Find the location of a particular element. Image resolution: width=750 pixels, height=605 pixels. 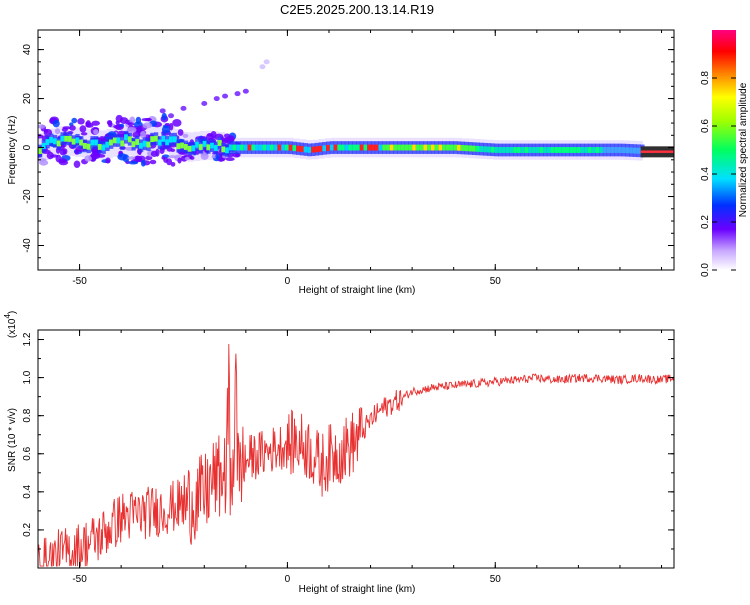

colorbar-tick-label: 0.6 is located at coordinates (705, 126).